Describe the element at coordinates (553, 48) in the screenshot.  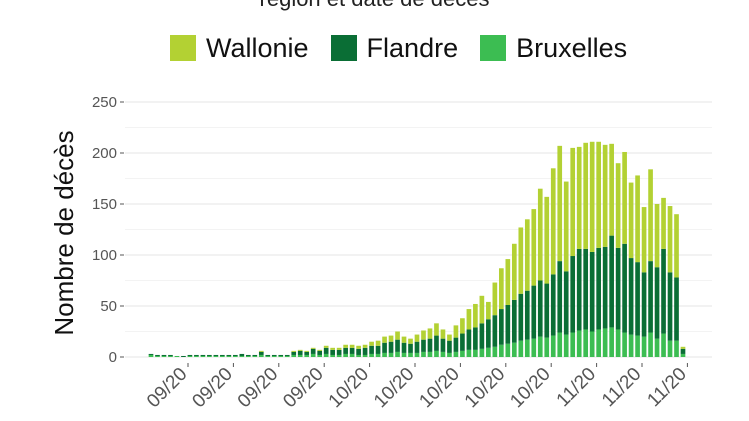
I see `legend-item-bruxelles: Bruxelles` at that location.